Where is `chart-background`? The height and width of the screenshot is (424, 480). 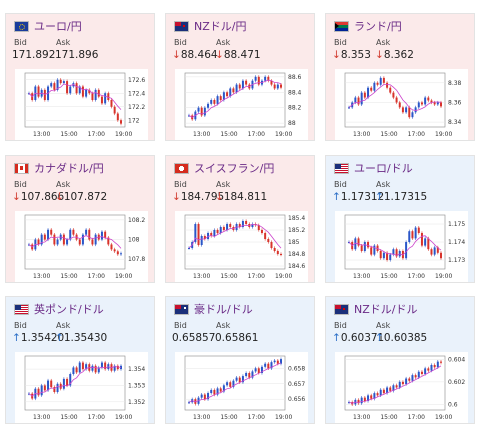 chart-background is located at coordinates (81, 104).